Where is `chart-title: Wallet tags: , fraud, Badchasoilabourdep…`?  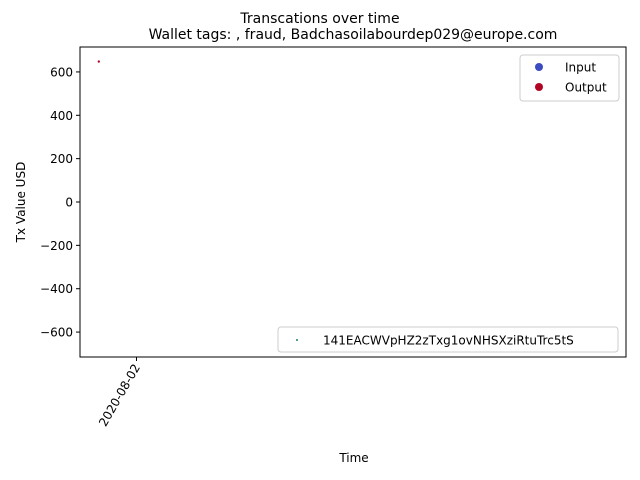 chart-title: Wallet tags: , fraud, Badchasoilabourdep… is located at coordinates (353, 35).